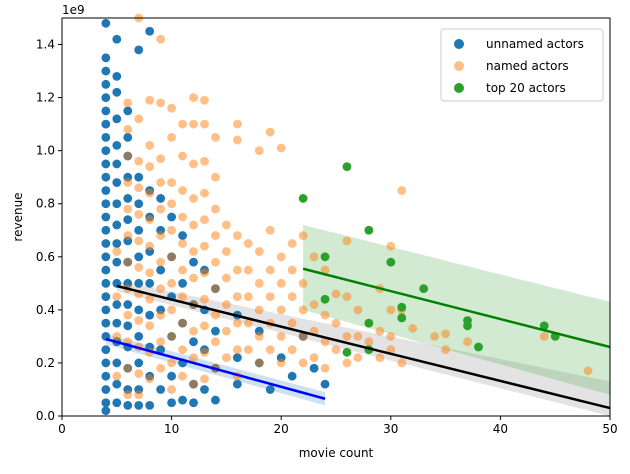 The height and width of the screenshot is (474, 630). What do you see at coordinates (45, 363) in the screenshot?
I see `y-tick-label: 0.2` at bounding box center [45, 363].